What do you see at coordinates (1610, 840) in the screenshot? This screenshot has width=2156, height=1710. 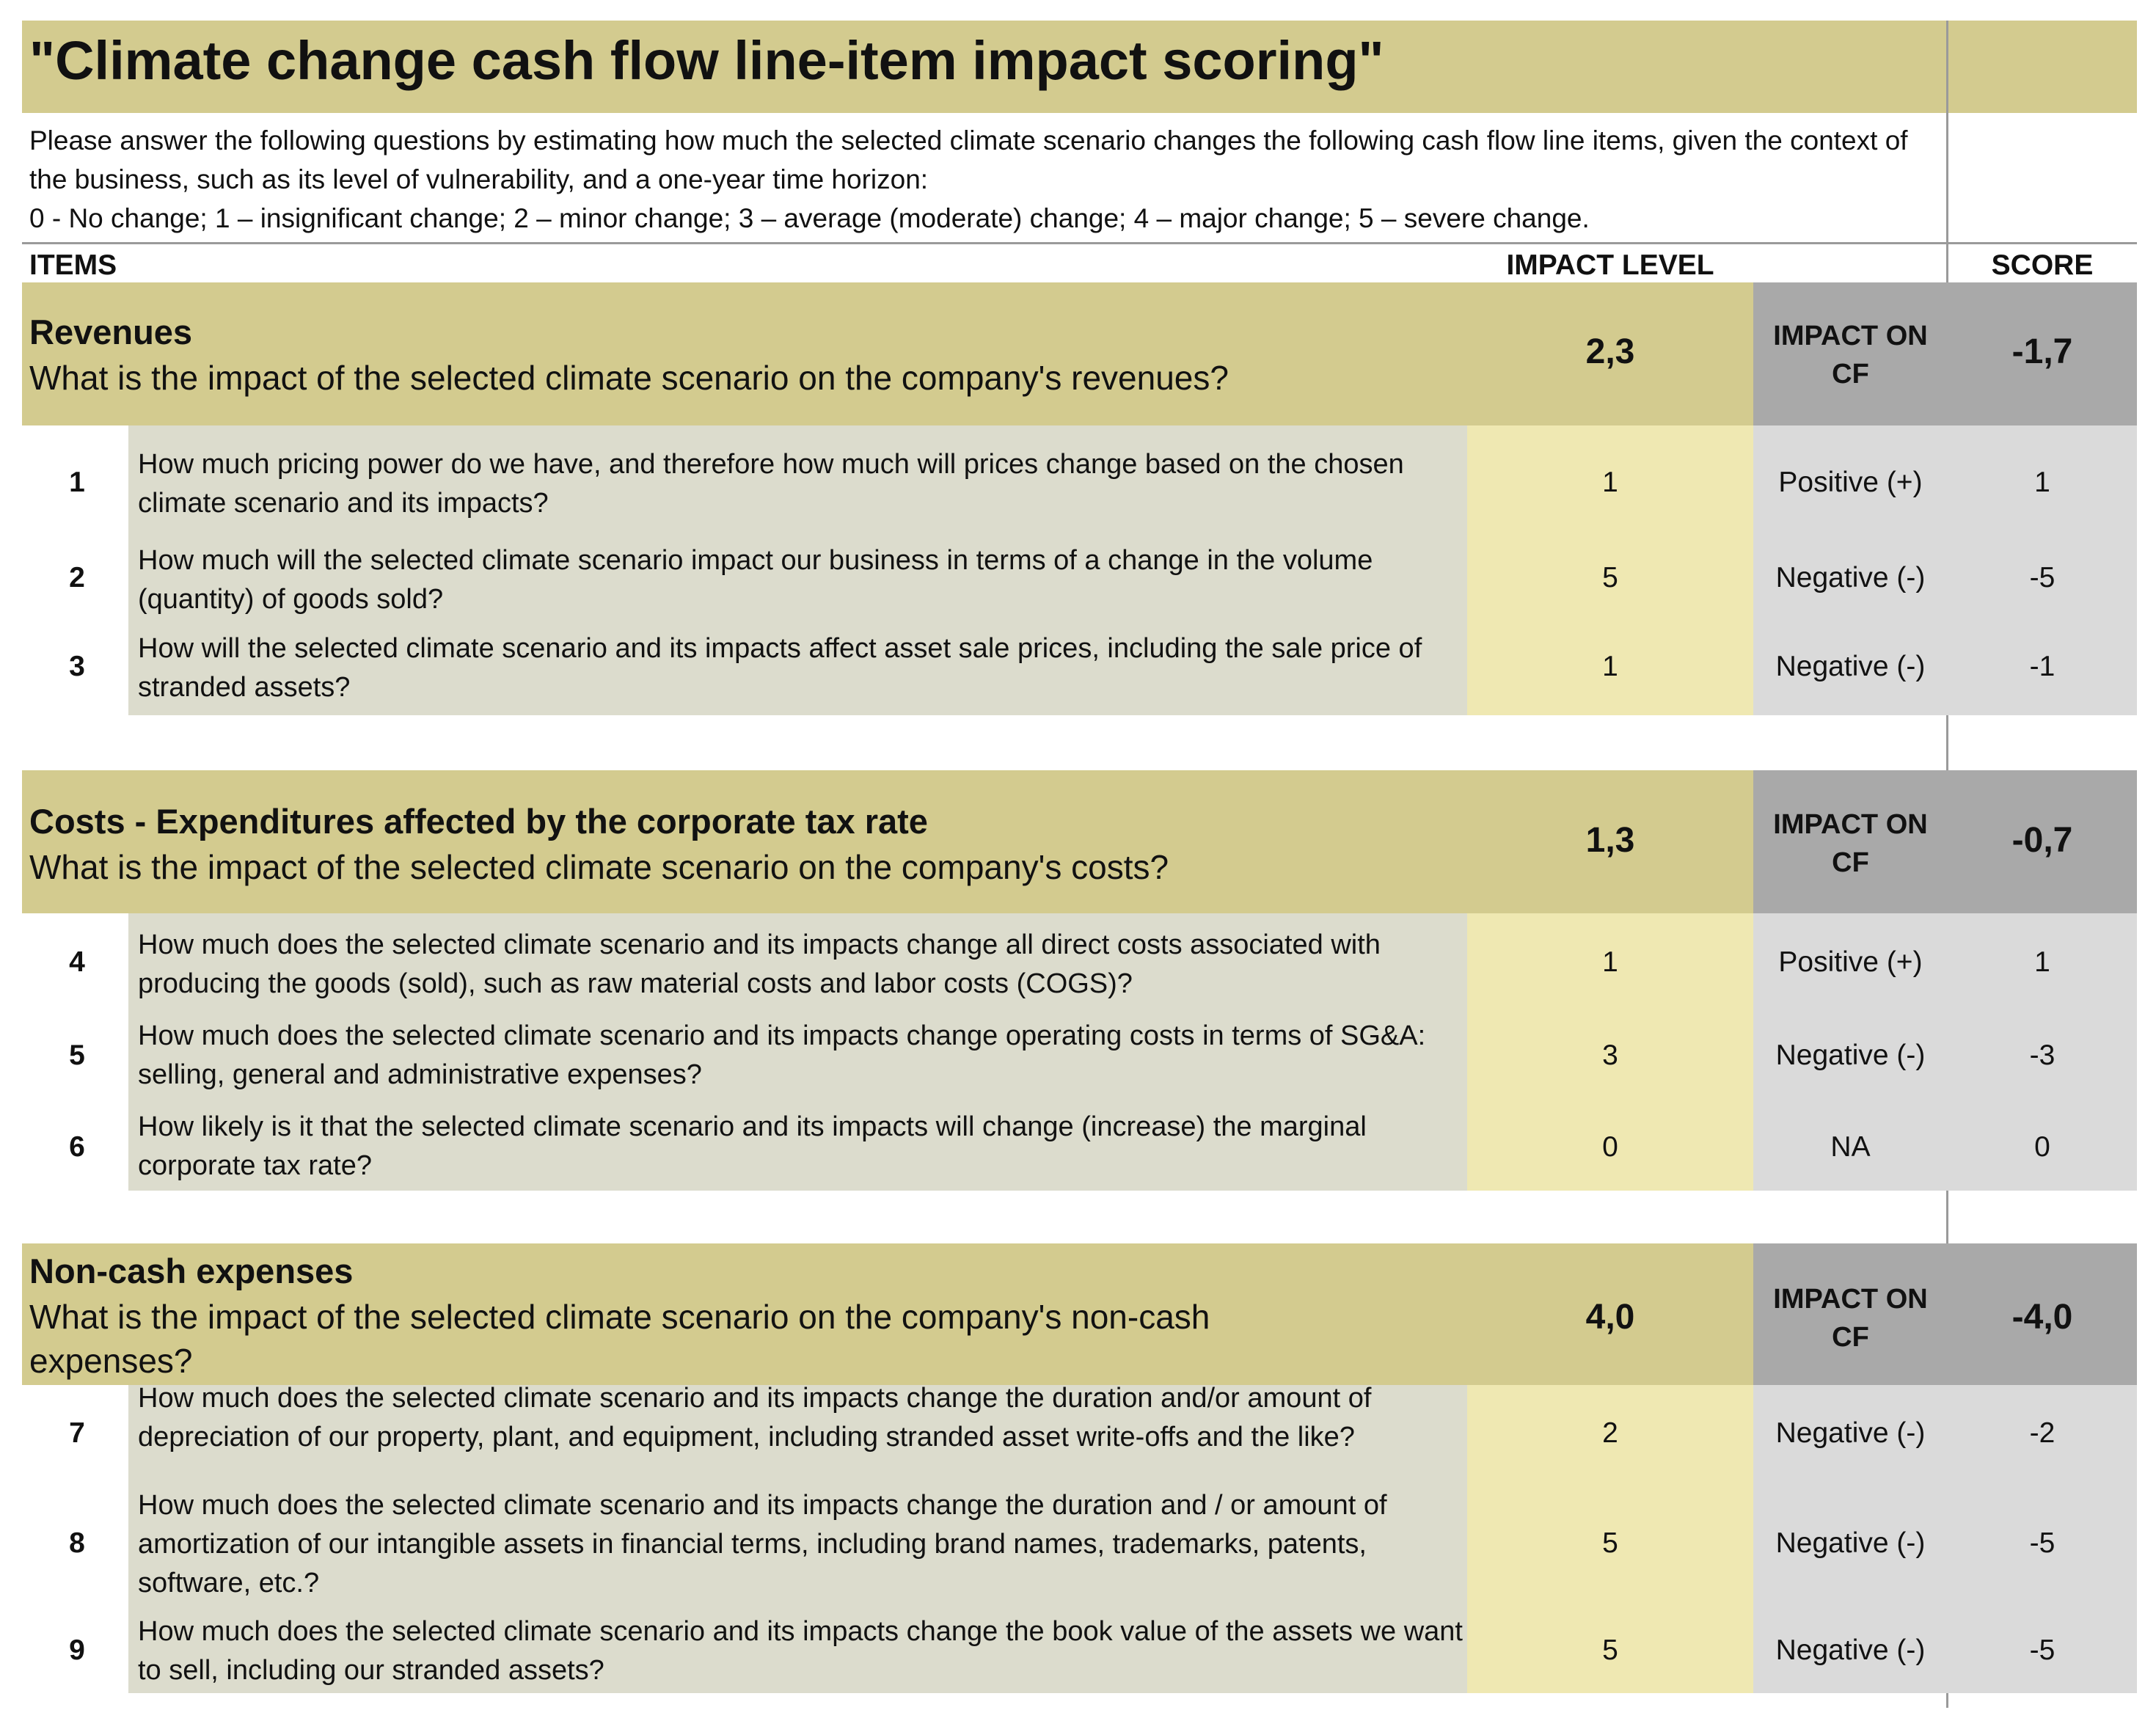 I see `section-impact-level: 1,3` at bounding box center [1610, 840].